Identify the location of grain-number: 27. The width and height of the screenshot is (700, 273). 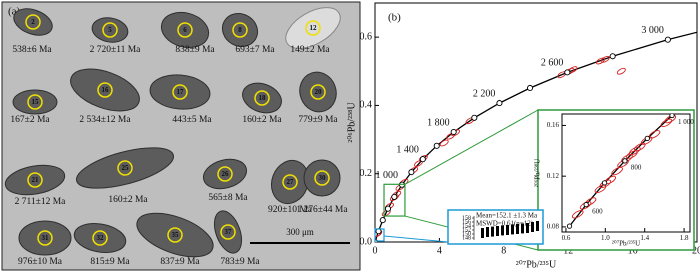
(291, 182).